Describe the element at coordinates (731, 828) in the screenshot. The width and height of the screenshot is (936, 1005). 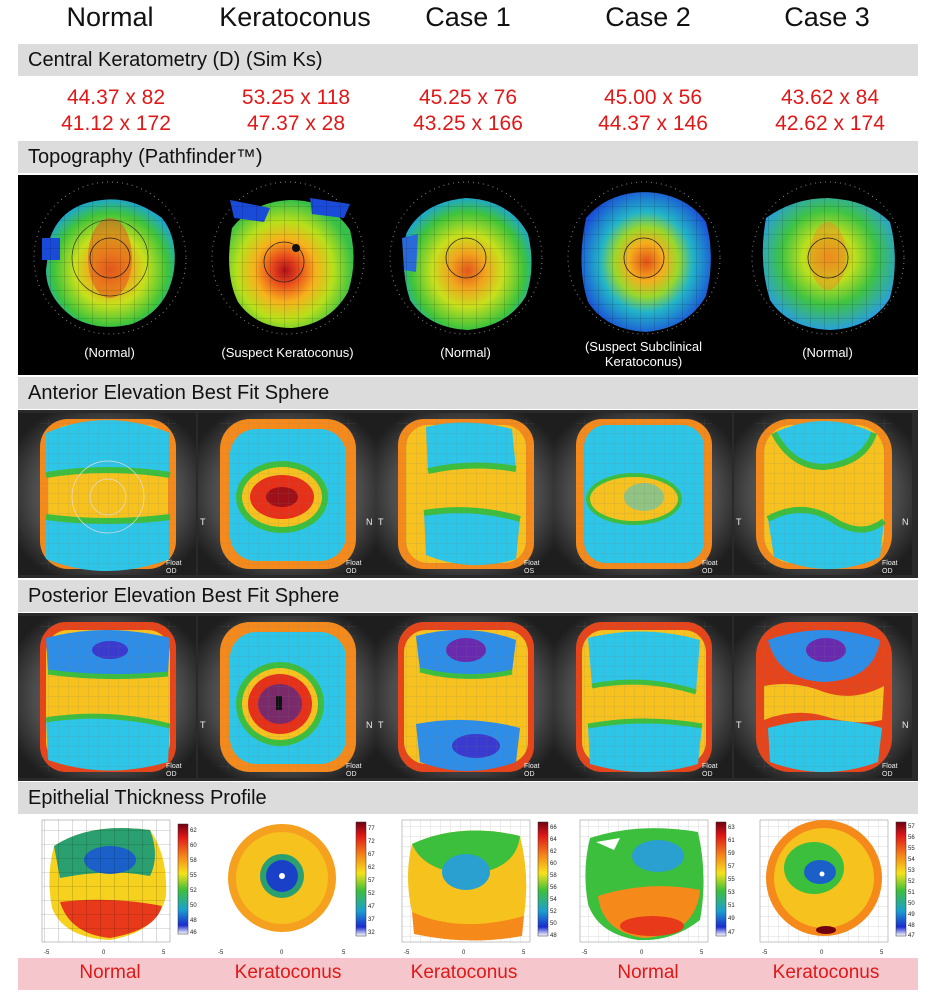
I see `scale-tick: 63` at that location.